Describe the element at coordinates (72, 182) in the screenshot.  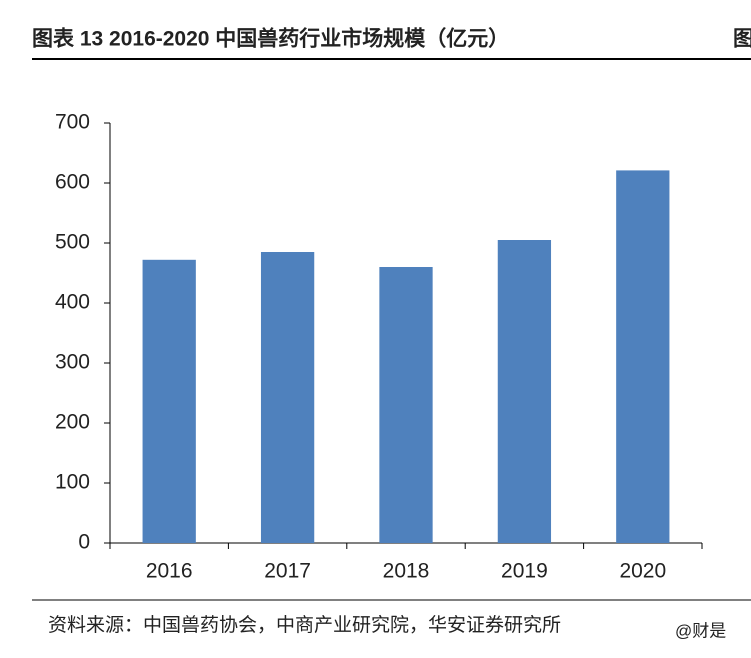
I see `y-tick-label: 600` at that location.